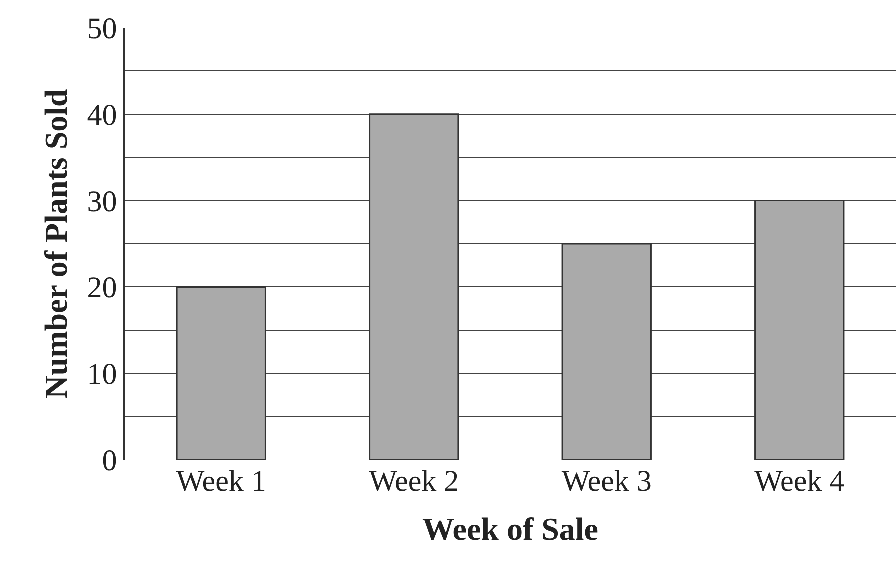 This screenshot has height=588, width=896. Describe the element at coordinates (102, 29) in the screenshot. I see `y-tick-label: 50` at that location.